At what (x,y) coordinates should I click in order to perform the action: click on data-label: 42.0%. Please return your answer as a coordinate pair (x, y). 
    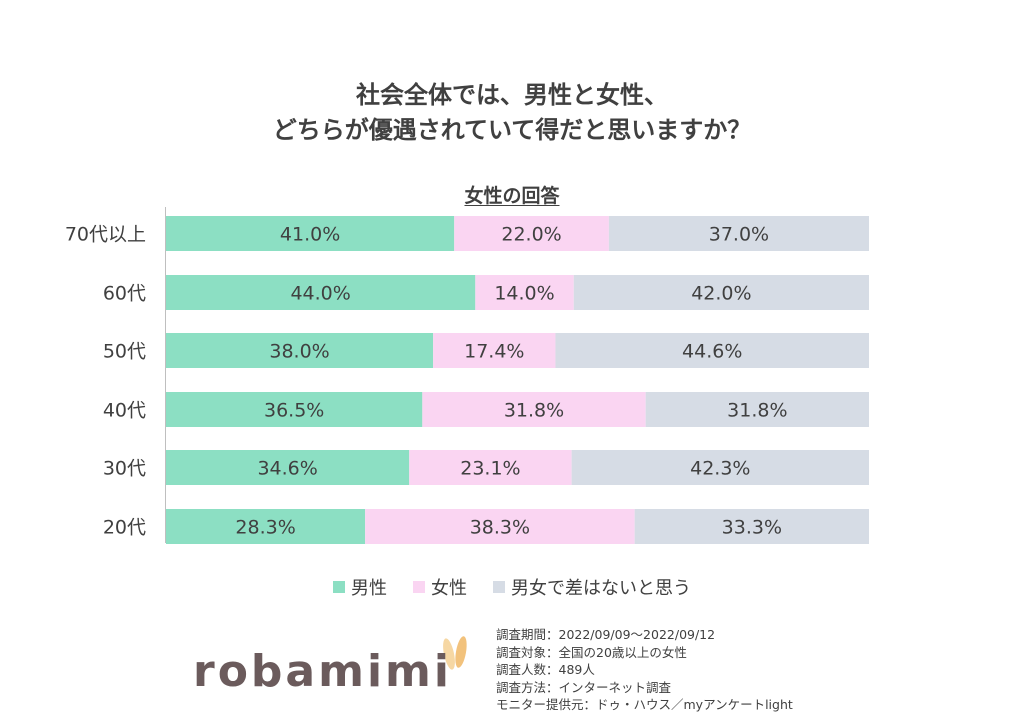
    Looking at the image, I should click on (721, 294).